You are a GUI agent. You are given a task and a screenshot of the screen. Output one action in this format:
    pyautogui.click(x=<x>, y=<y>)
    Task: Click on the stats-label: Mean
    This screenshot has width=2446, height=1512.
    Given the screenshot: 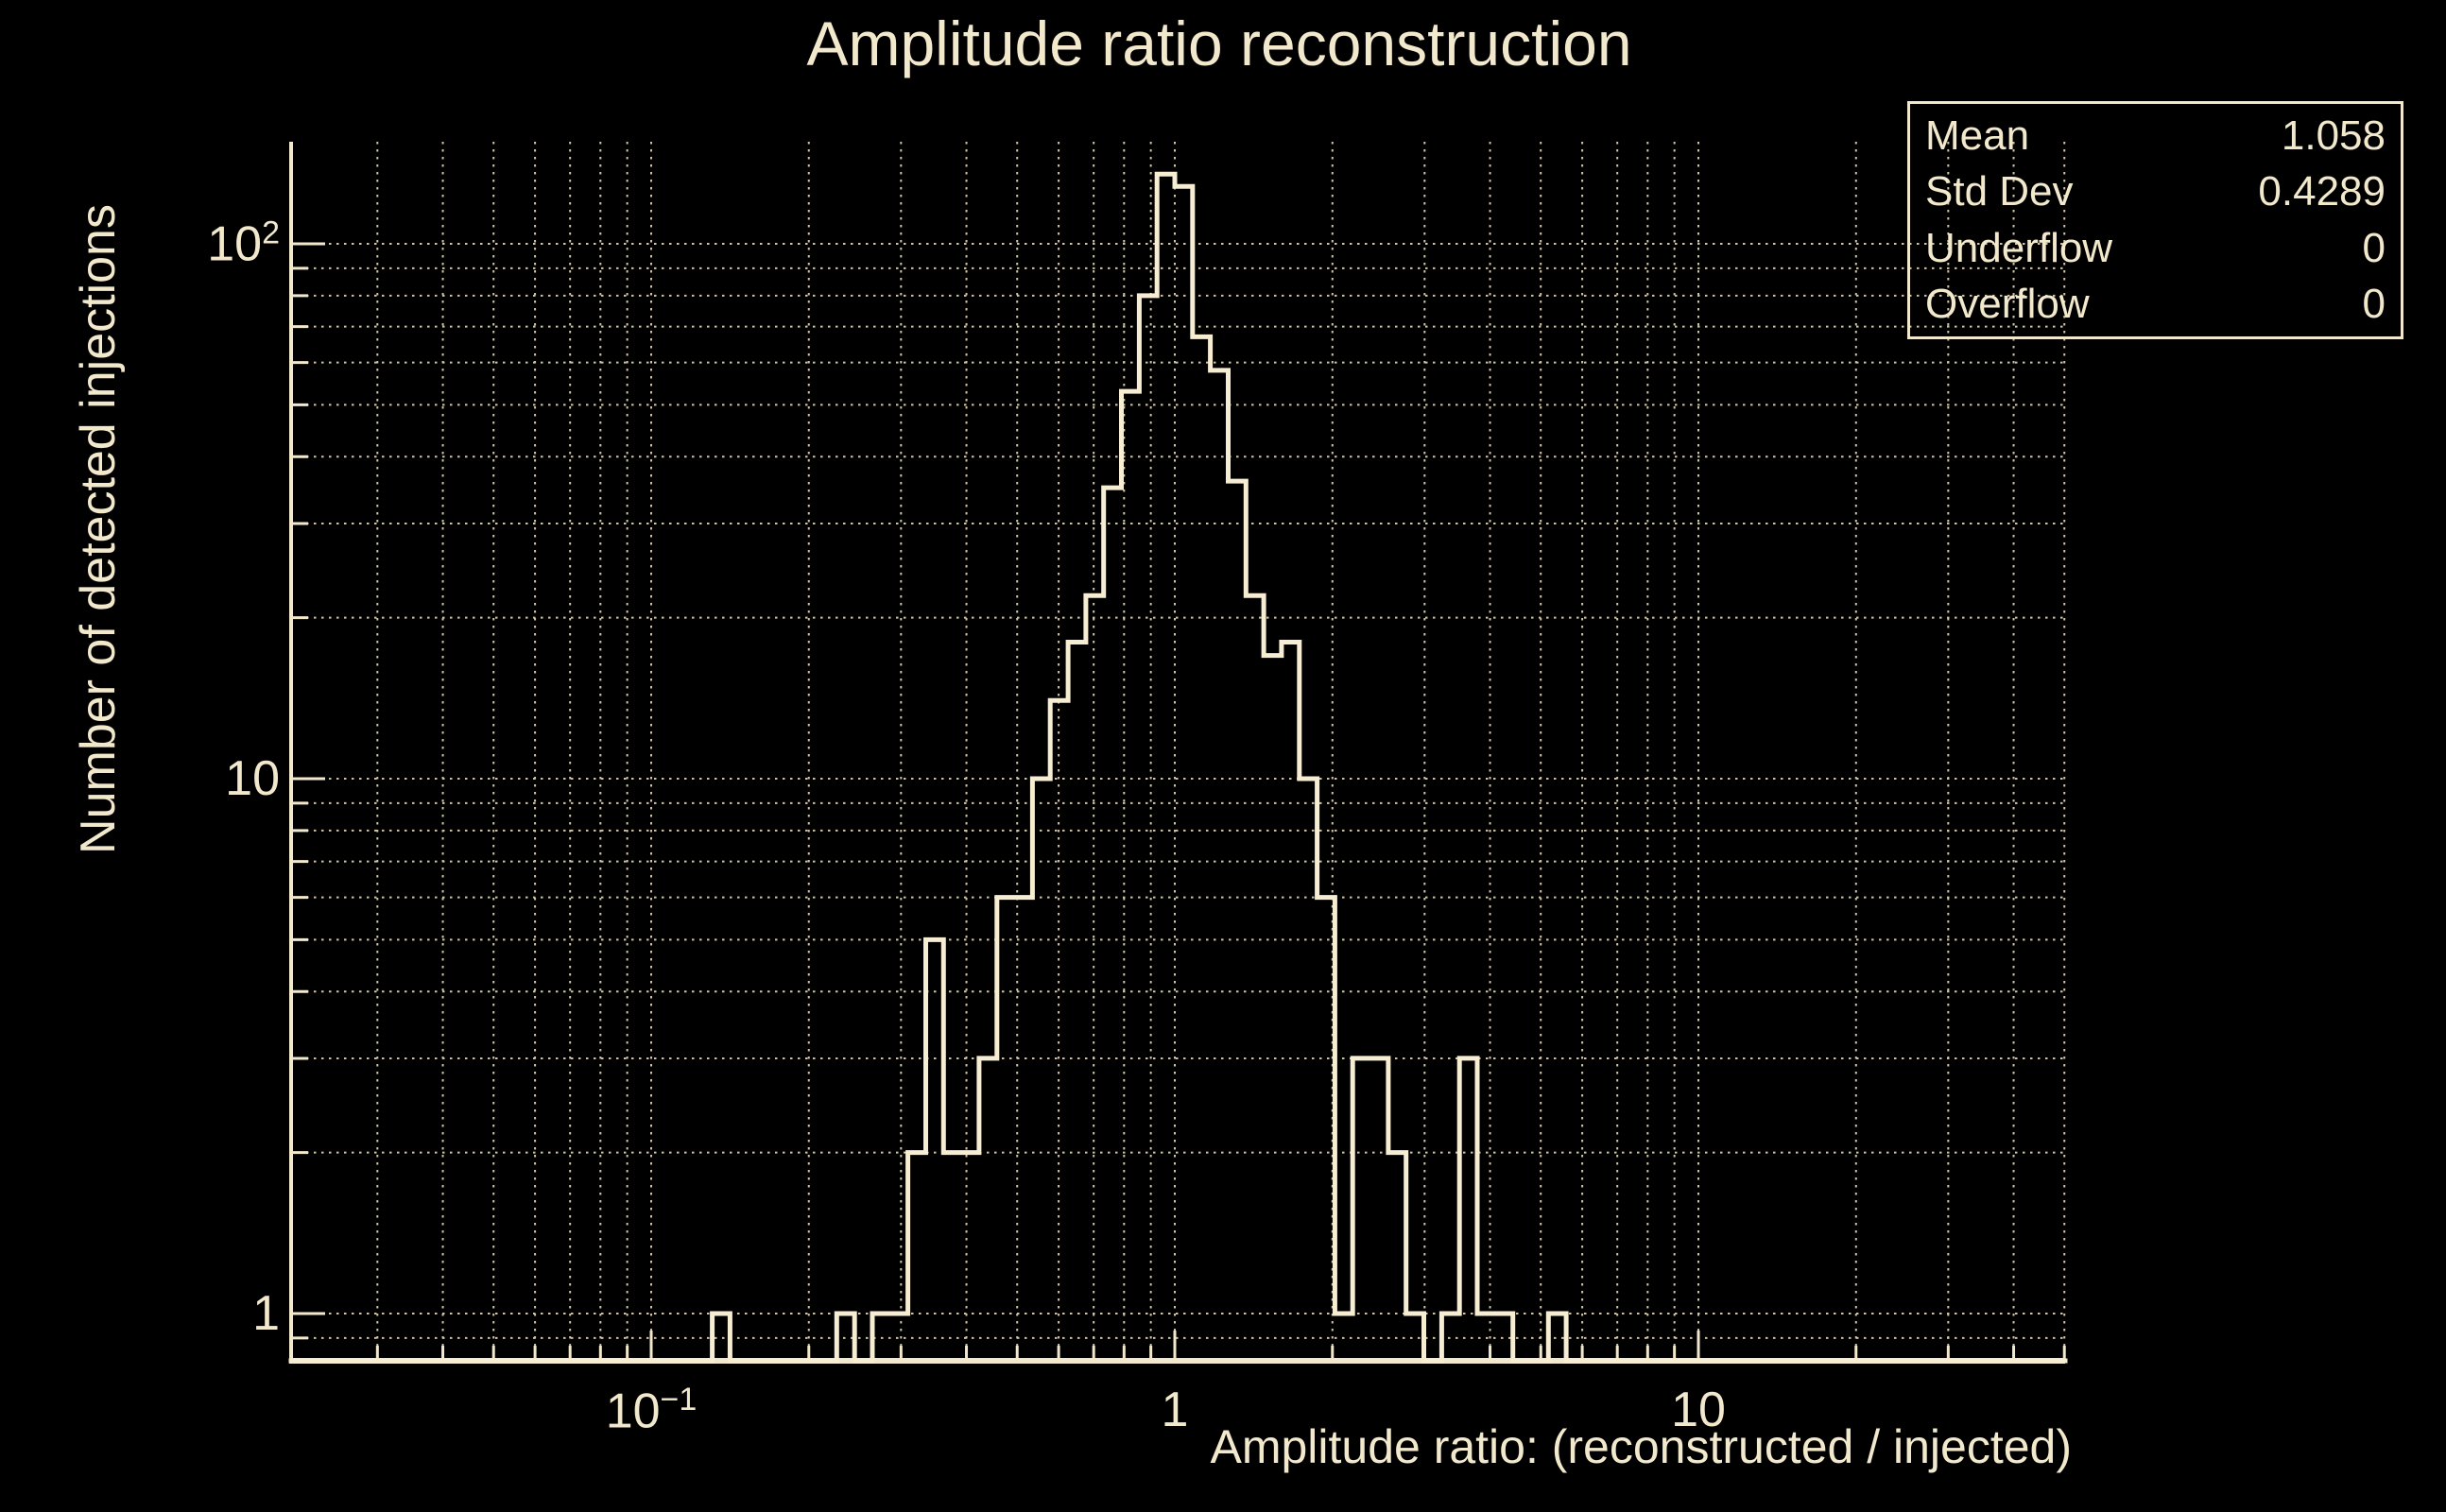 What is the action you would take?
    pyautogui.click(x=1978, y=135)
    